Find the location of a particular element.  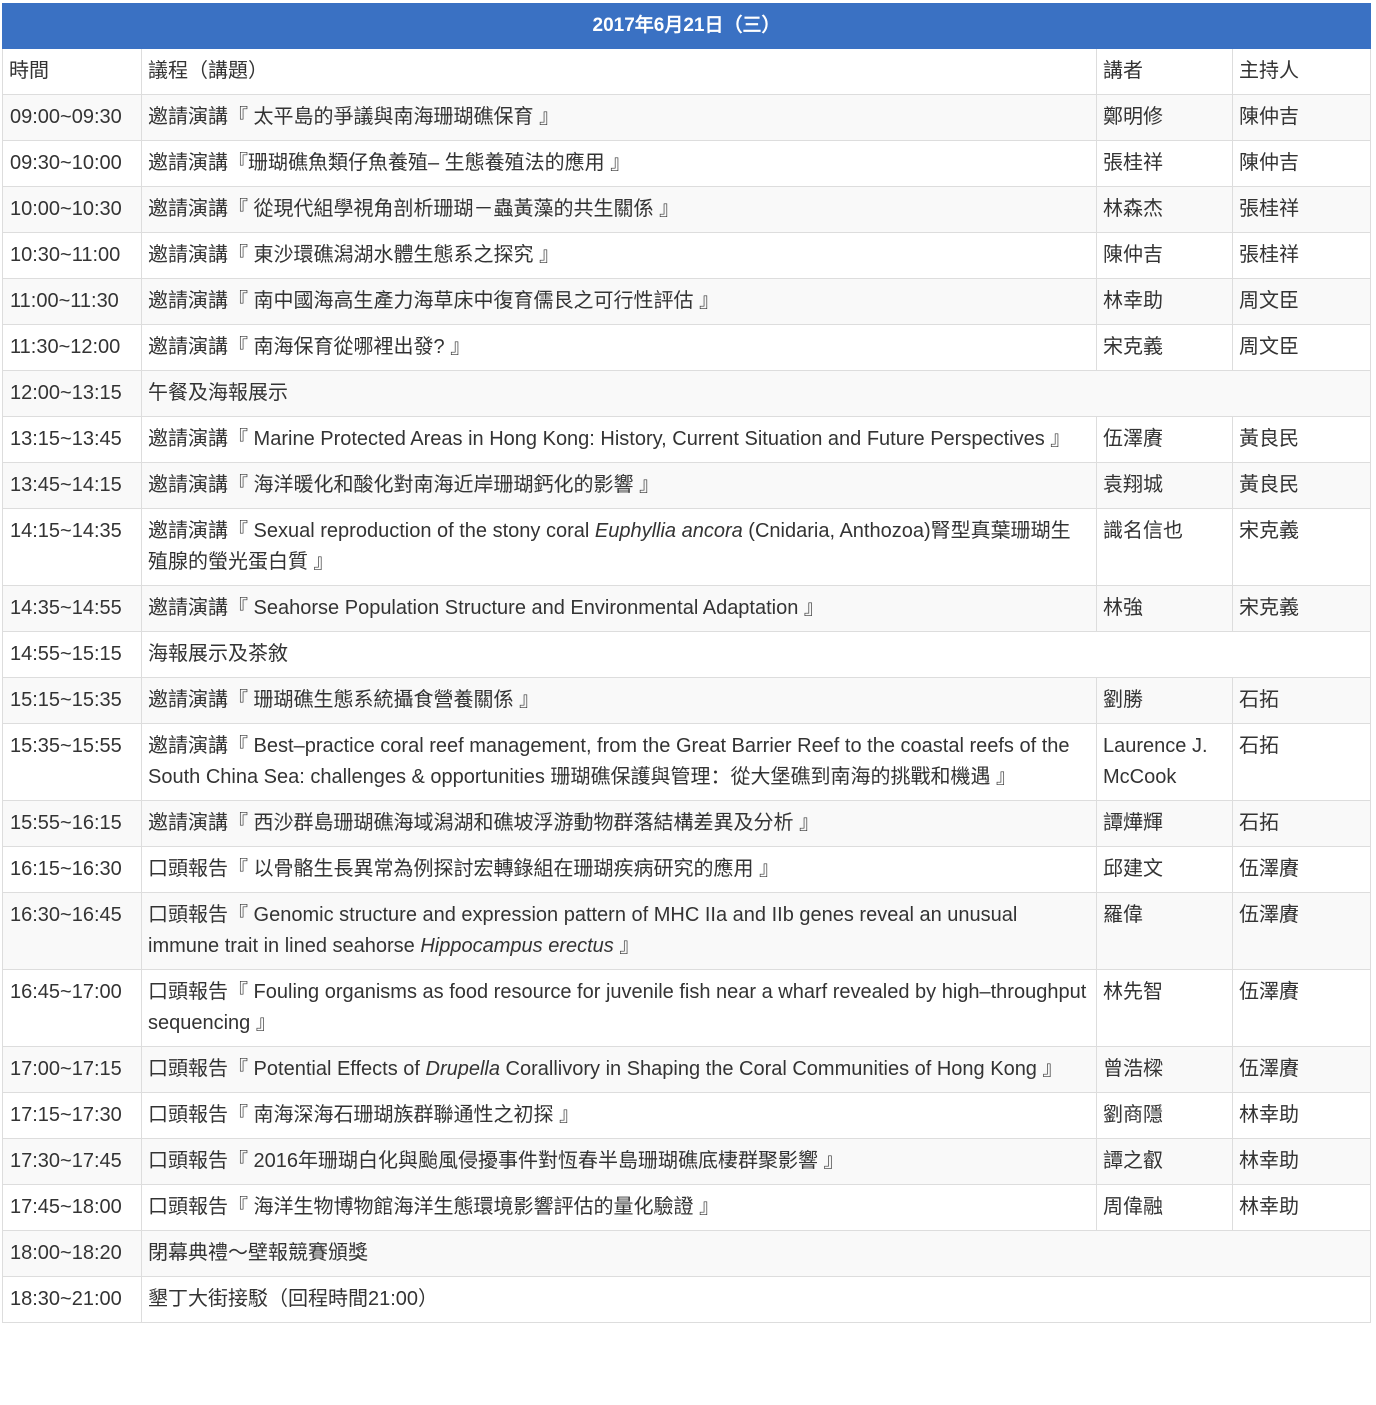

time-cell: 14:15~14:35 is located at coordinates (72, 547).